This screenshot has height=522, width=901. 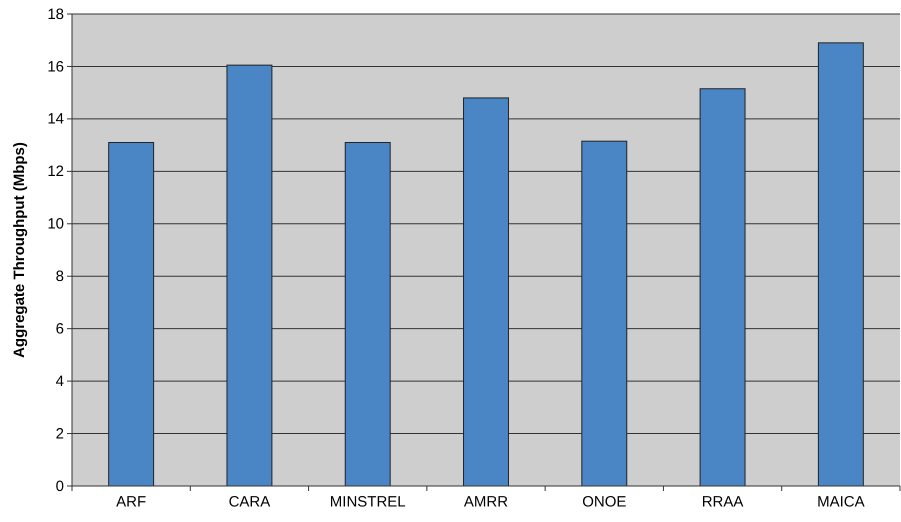 What do you see at coordinates (55, 119) in the screenshot?
I see `y-tick-label: 14` at bounding box center [55, 119].